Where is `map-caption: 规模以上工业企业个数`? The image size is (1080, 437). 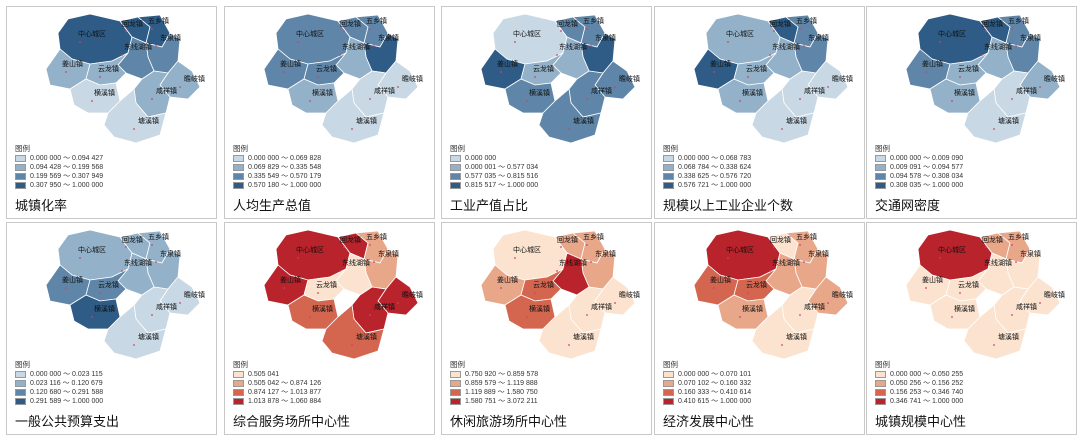
map-caption: 规模以上工业企业个数 is located at coordinates (728, 206).